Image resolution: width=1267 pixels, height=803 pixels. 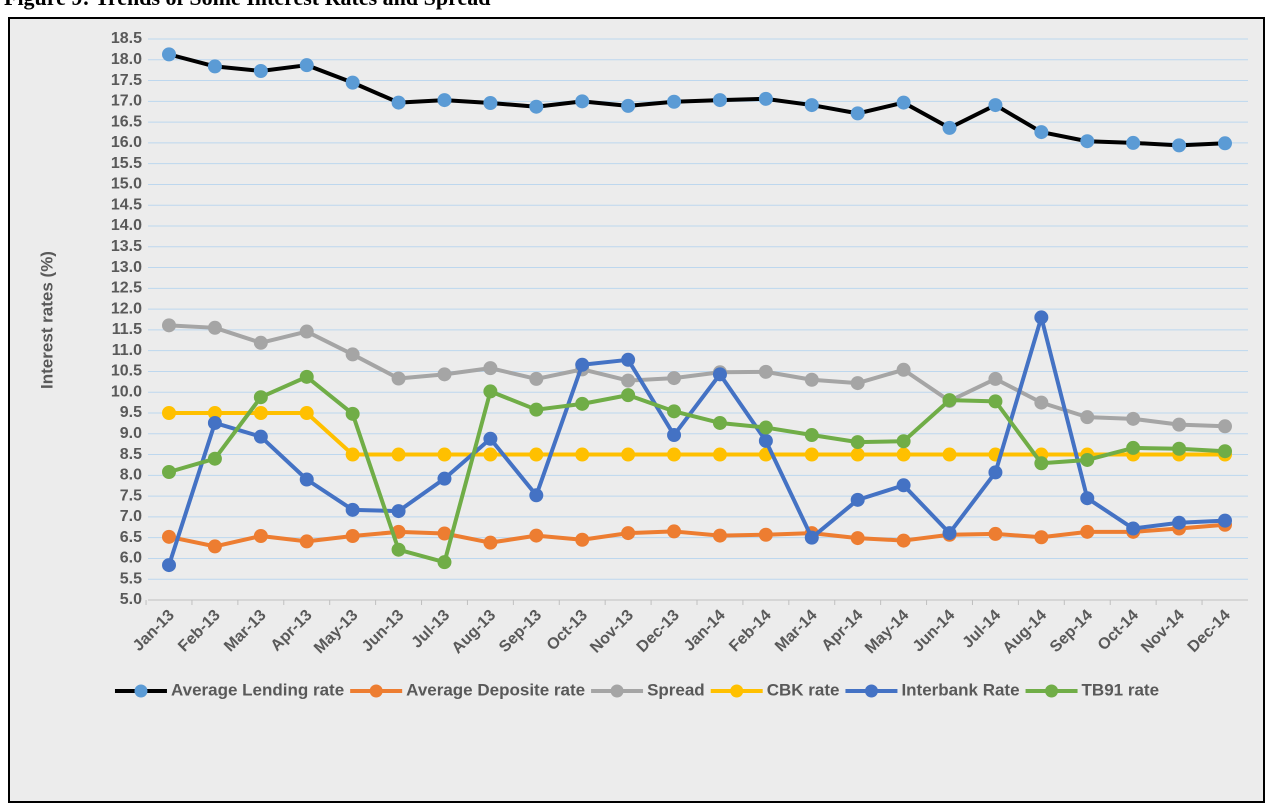 I want to click on y-tick-label: 13.0, so click(x=126, y=267).